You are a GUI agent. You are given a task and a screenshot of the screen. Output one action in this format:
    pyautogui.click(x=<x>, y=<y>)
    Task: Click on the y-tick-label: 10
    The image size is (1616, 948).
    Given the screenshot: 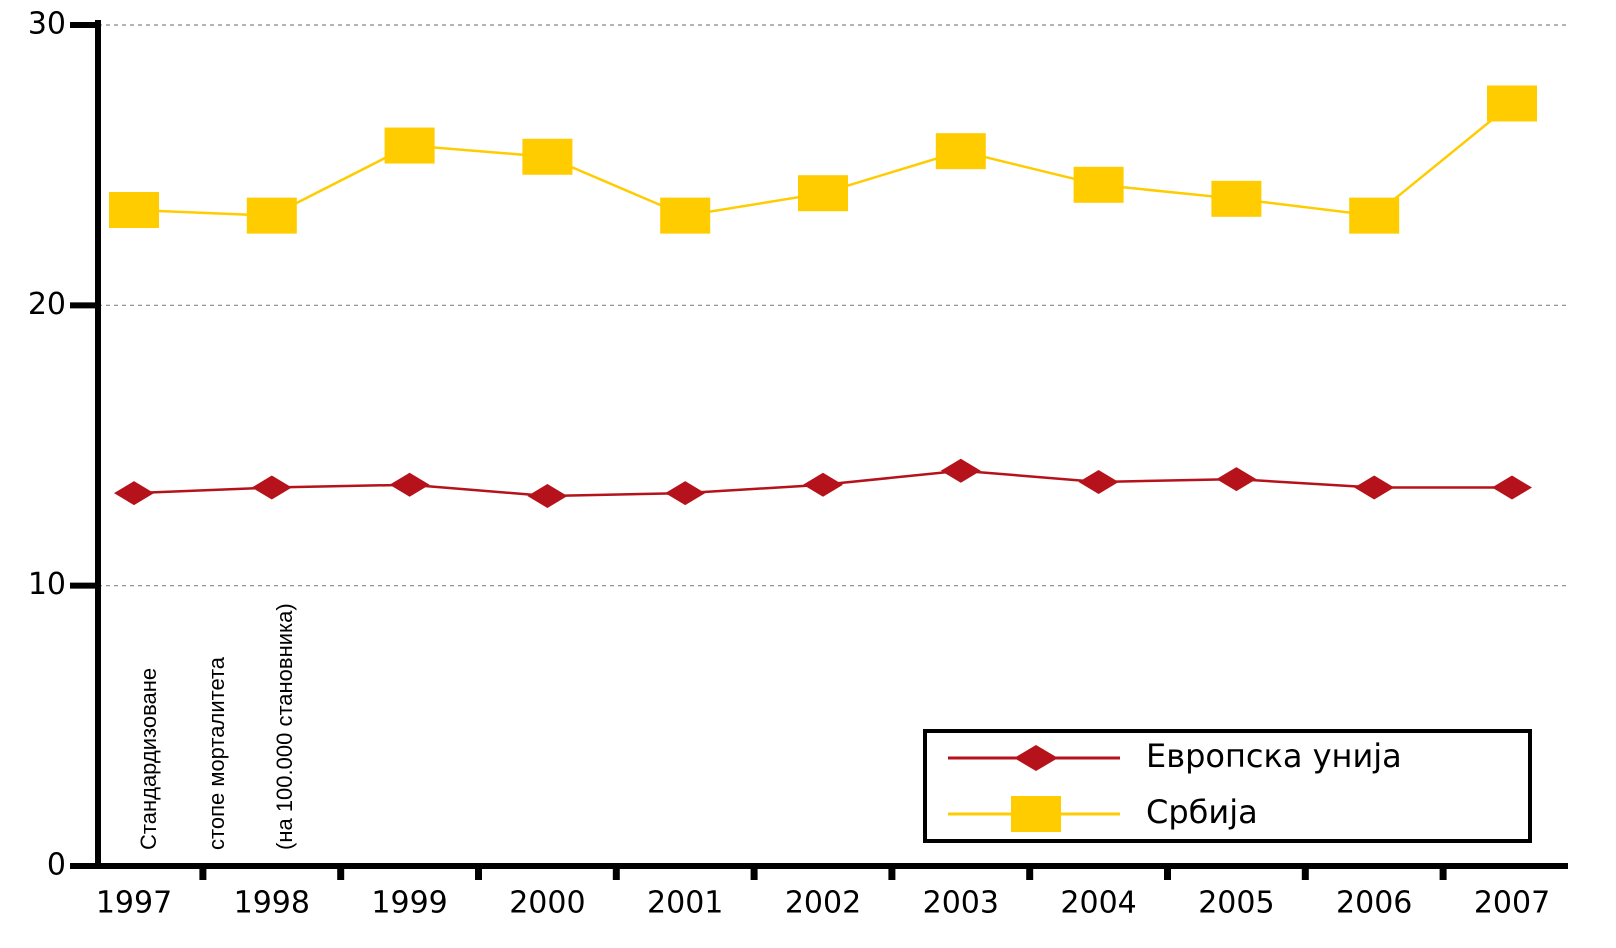 What is the action you would take?
    pyautogui.click(x=47, y=584)
    